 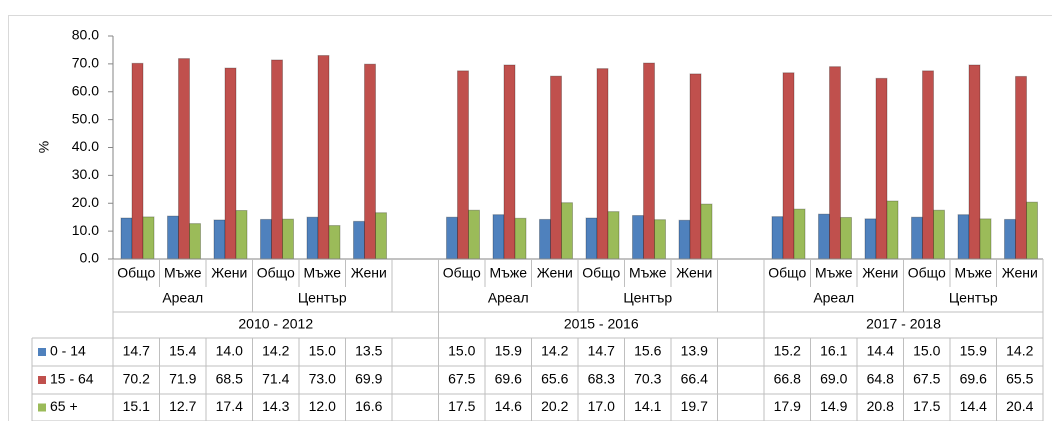 What do you see at coordinates (926, 351) in the screenshot?
I see `table-value: 15.0` at bounding box center [926, 351].